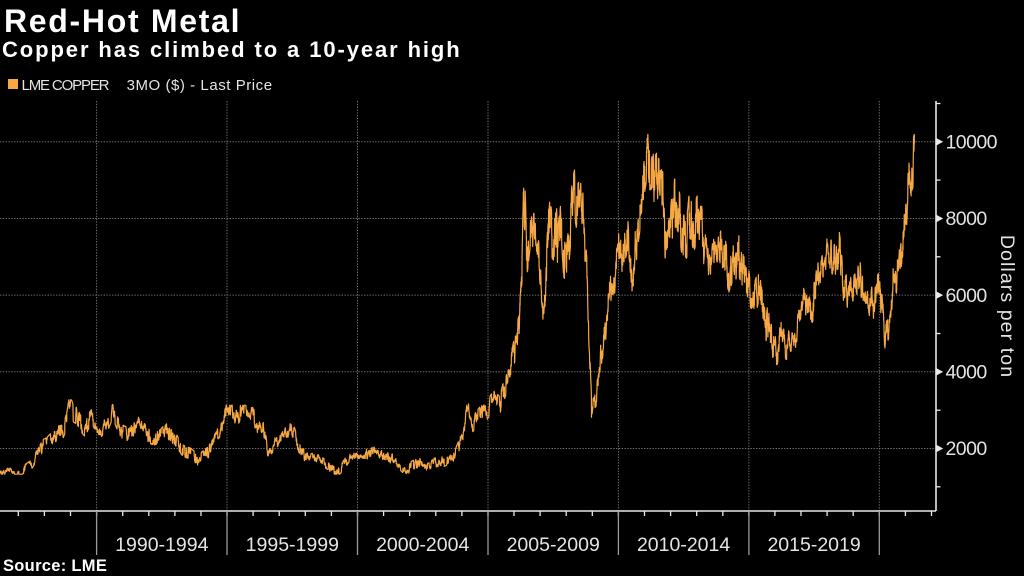  I want to click on svg-text: 6000, so click(967, 296).